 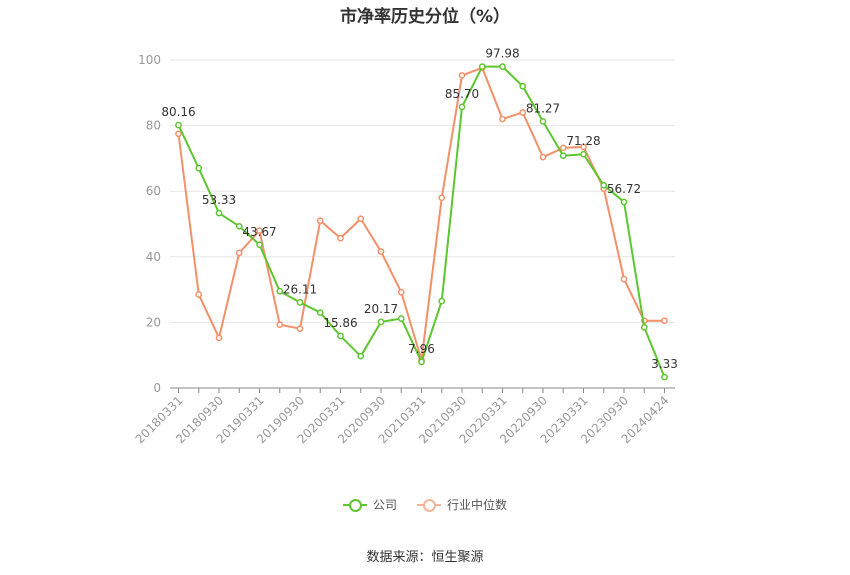 What do you see at coordinates (153, 126) in the screenshot?
I see `y-tick-label: 80` at bounding box center [153, 126].